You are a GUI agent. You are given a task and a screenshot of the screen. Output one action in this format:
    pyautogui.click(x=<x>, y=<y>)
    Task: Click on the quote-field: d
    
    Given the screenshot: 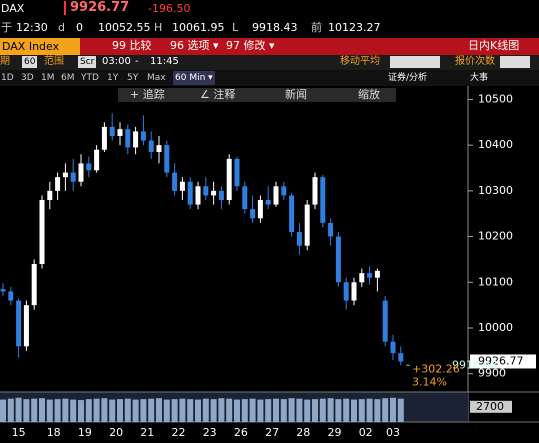 What is the action you would take?
    pyautogui.click(x=61, y=27)
    